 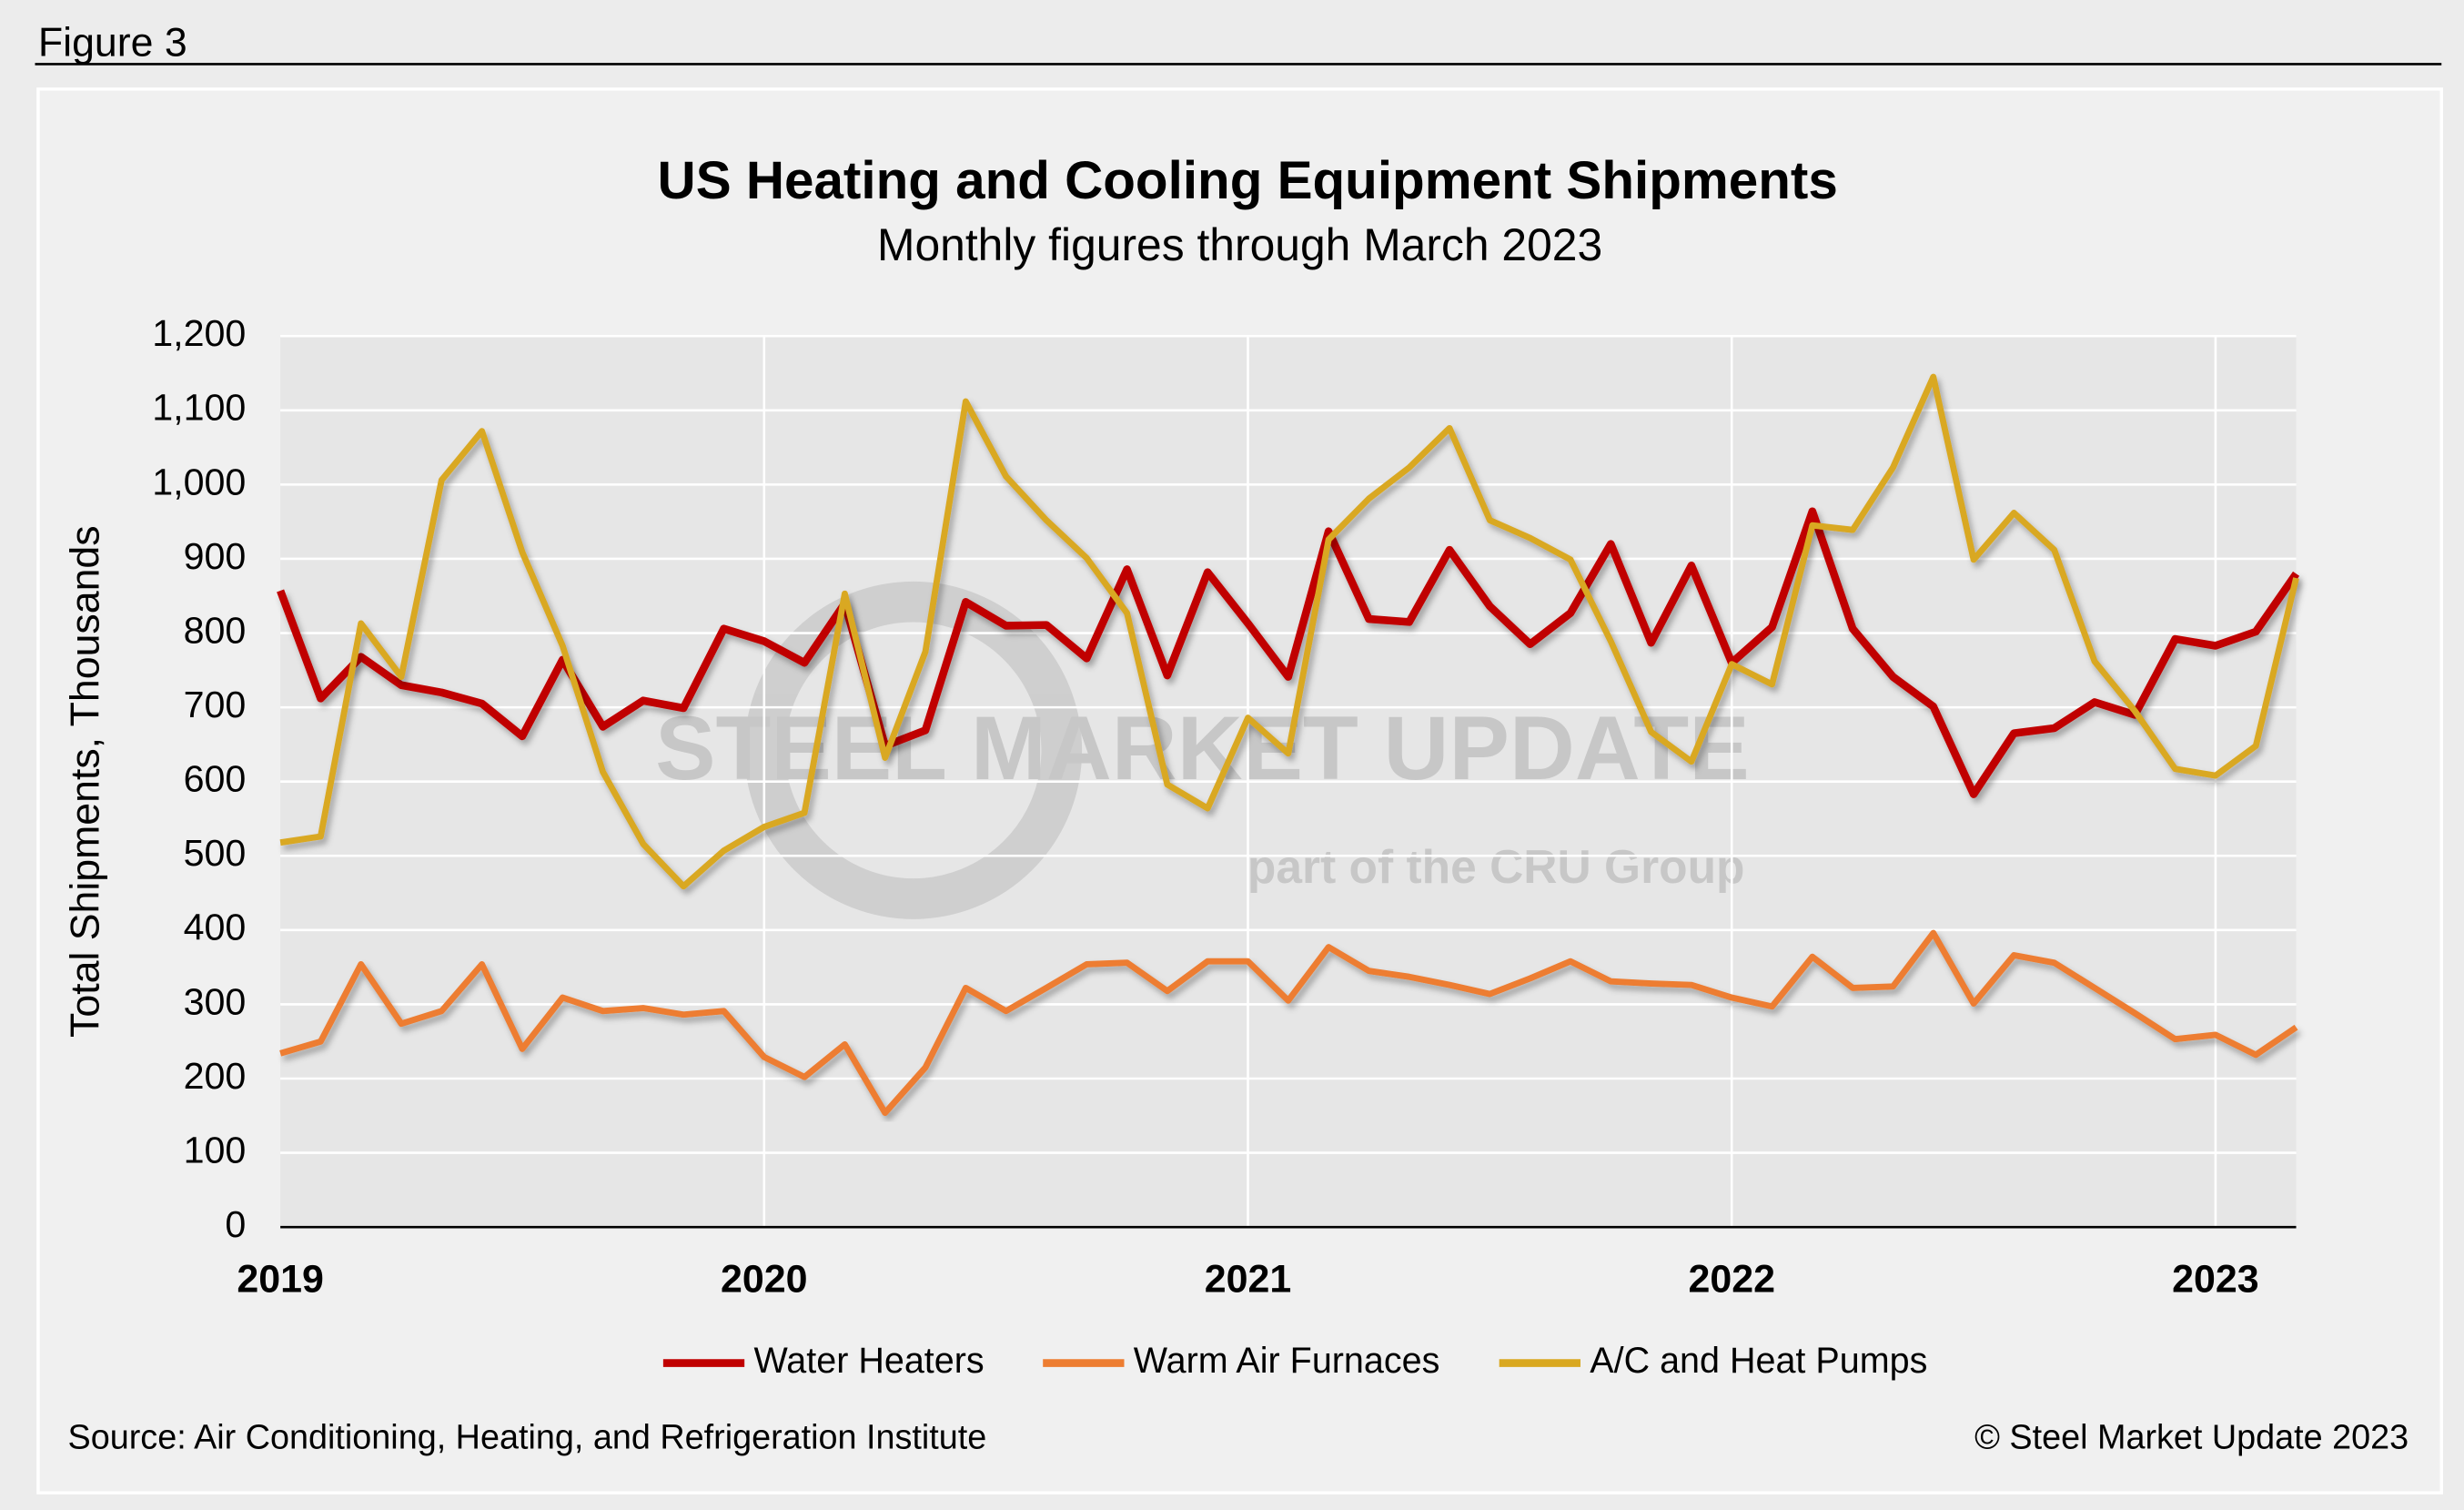 What do you see at coordinates (1731, 1280) in the screenshot?
I see `x-tick-label: 2022` at bounding box center [1731, 1280].